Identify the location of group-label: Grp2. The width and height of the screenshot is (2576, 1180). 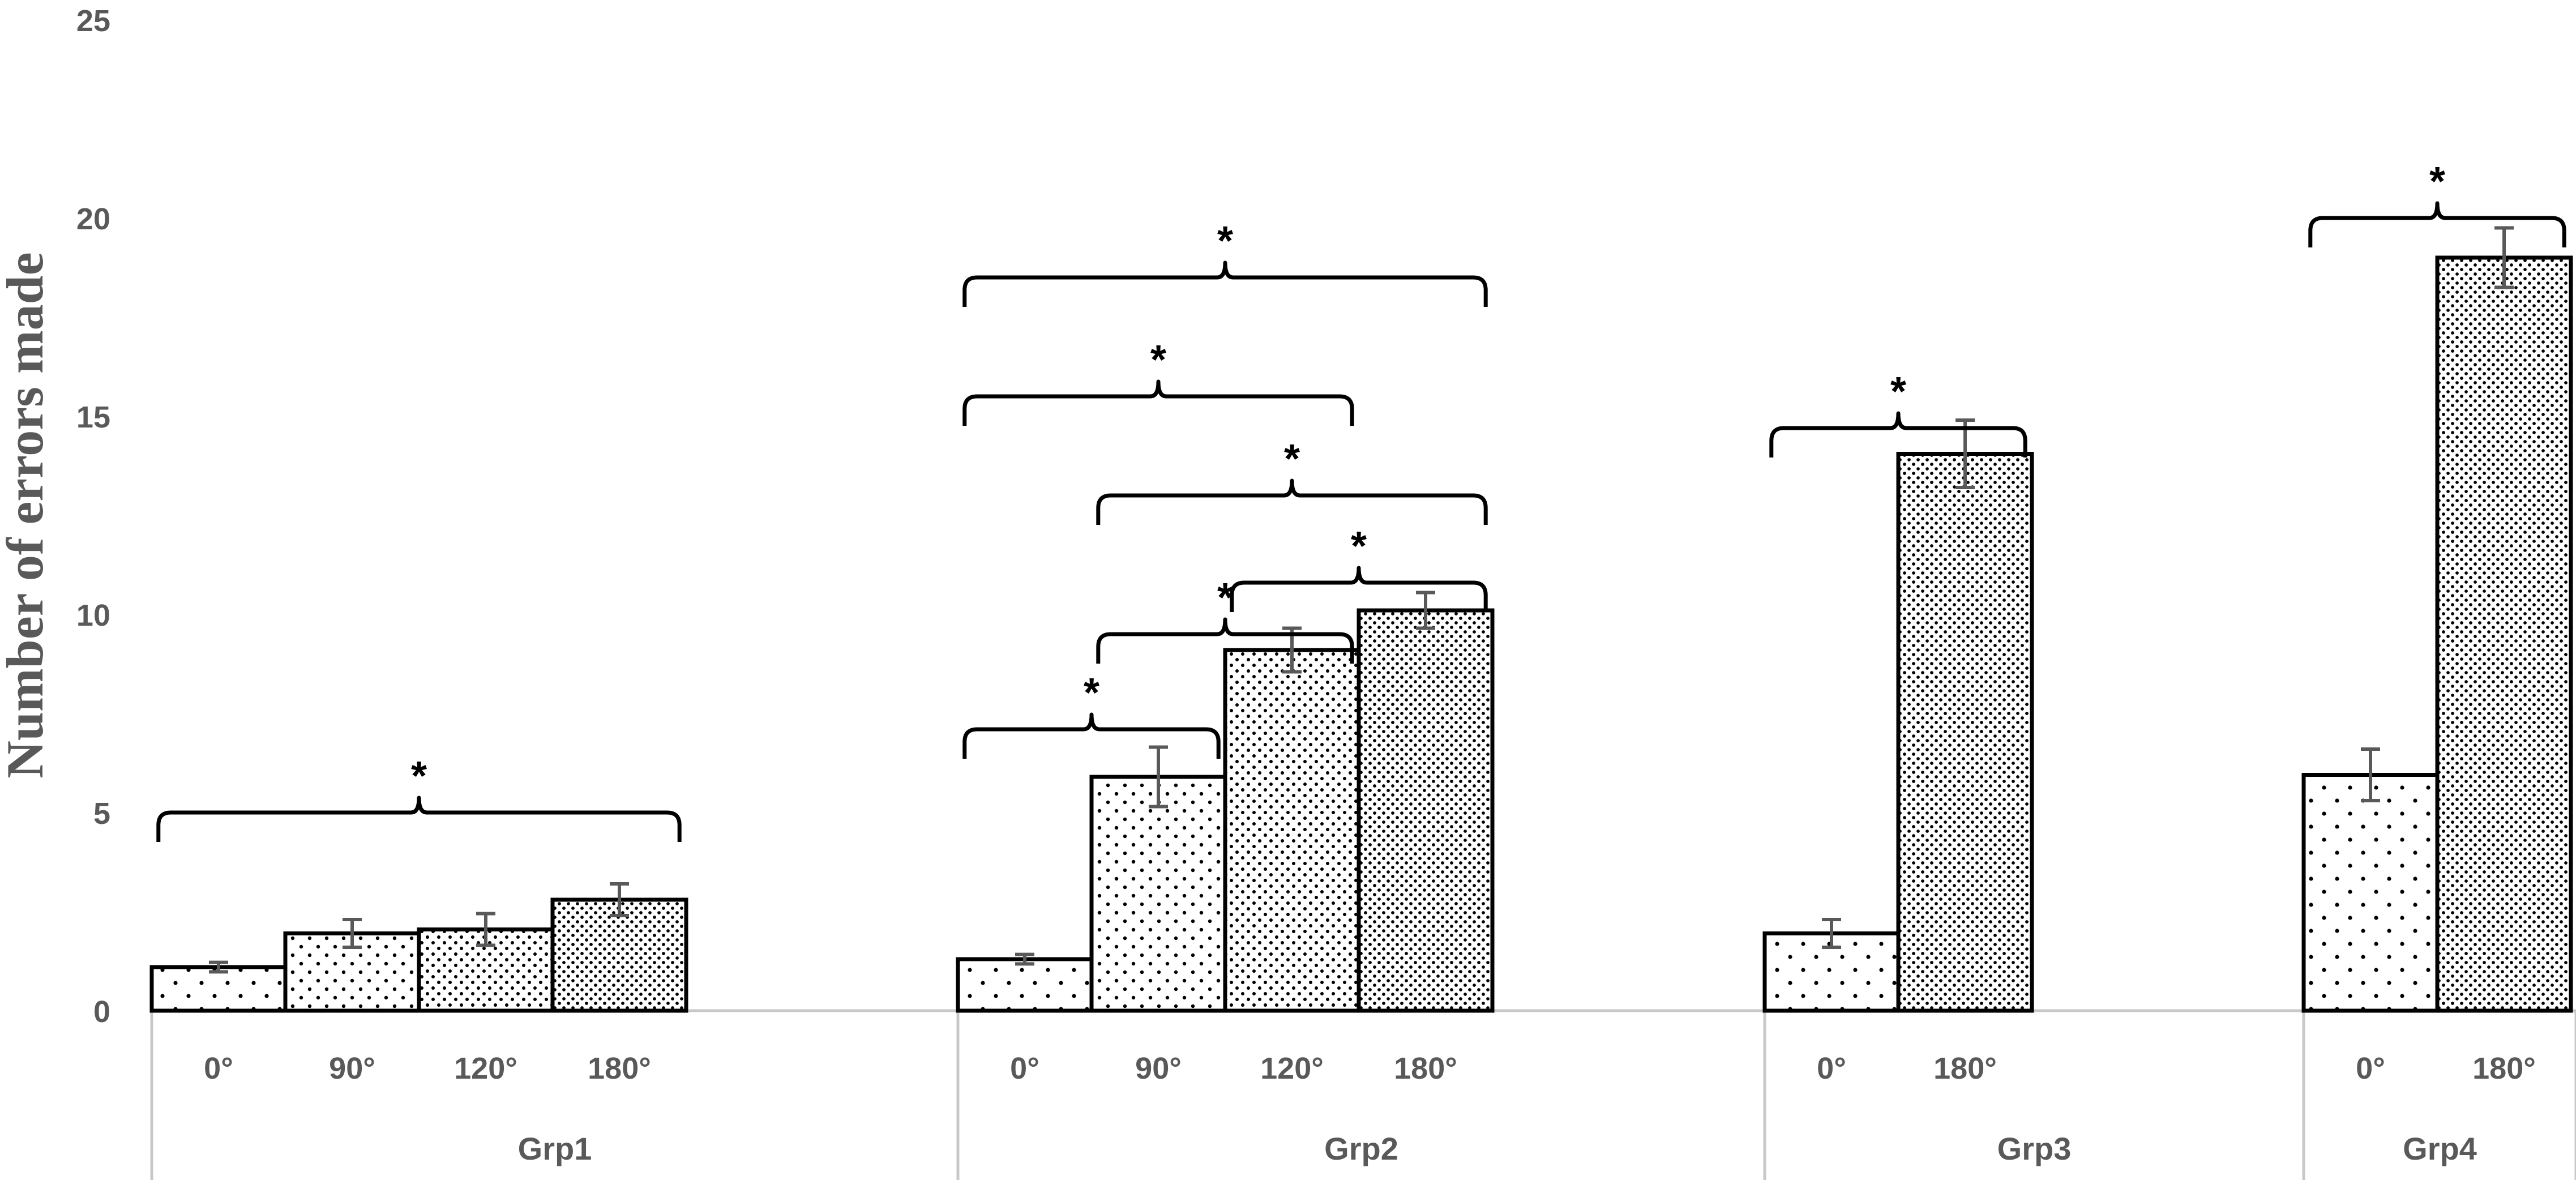
(1361, 1148).